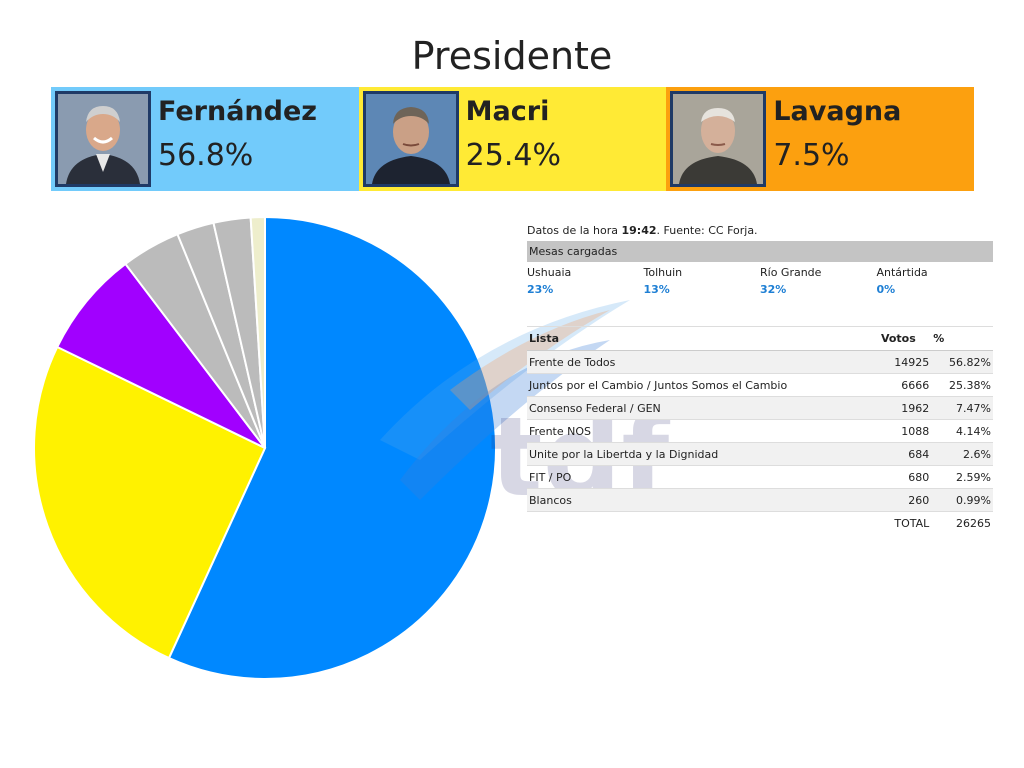 This screenshot has width=1024, height=768. What do you see at coordinates (905, 500) in the screenshot?
I see `row-votos: 260` at bounding box center [905, 500].